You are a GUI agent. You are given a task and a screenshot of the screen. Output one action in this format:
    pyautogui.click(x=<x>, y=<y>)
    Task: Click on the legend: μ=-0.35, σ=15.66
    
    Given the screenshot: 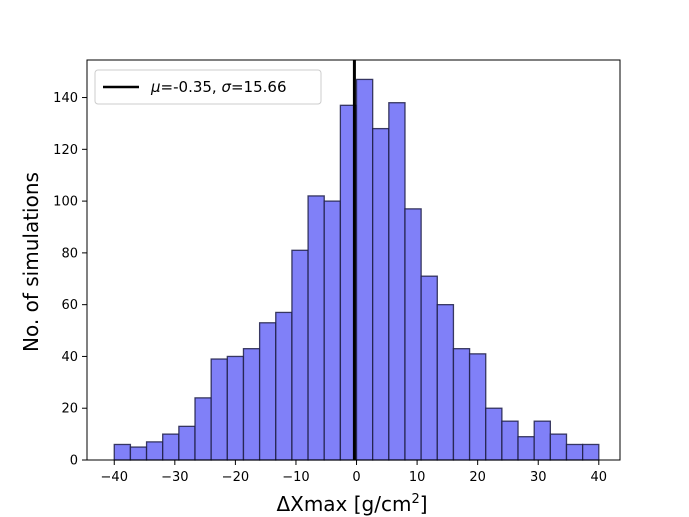 What is the action you would take?
    pyautogui.click(x=208, y=87)
    